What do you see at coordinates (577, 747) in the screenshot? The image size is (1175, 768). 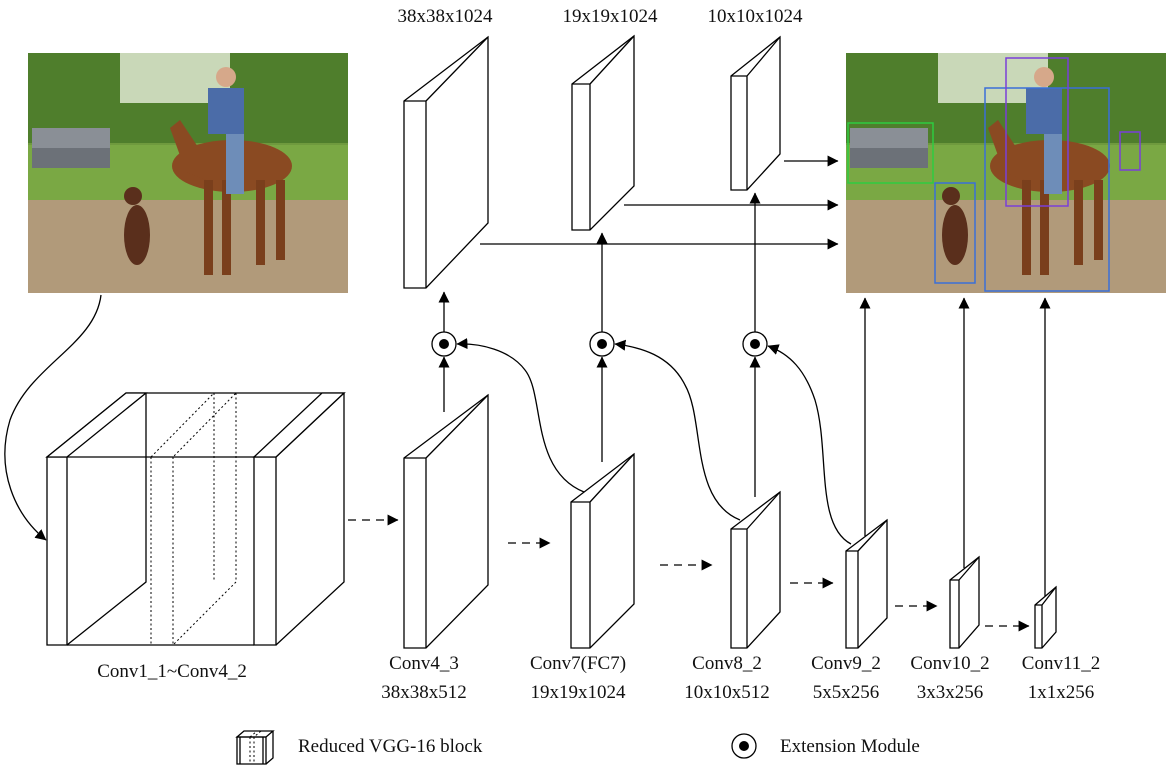 I see `legend: Reduced VGG-16 block Extension Module` at bounding box center [577, 747].